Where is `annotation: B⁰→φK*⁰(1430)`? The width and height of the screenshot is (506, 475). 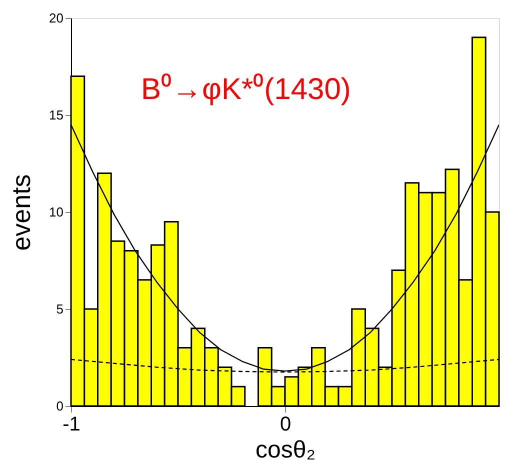
annotation: B⁰→φK*⁰(1430) is located at coordinates (246, 89).